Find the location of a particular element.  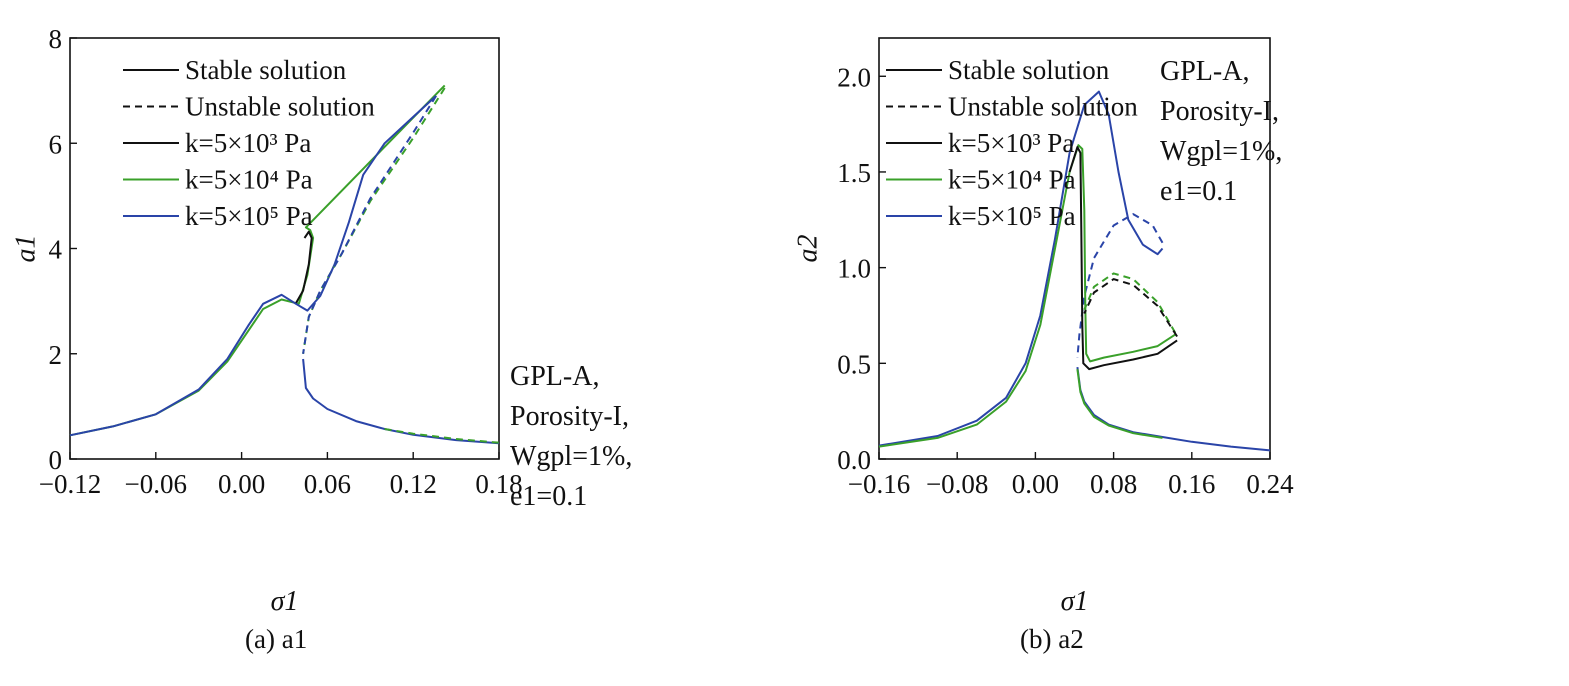

x-tick-label: 0.18 is located at coordinates (498, 484).